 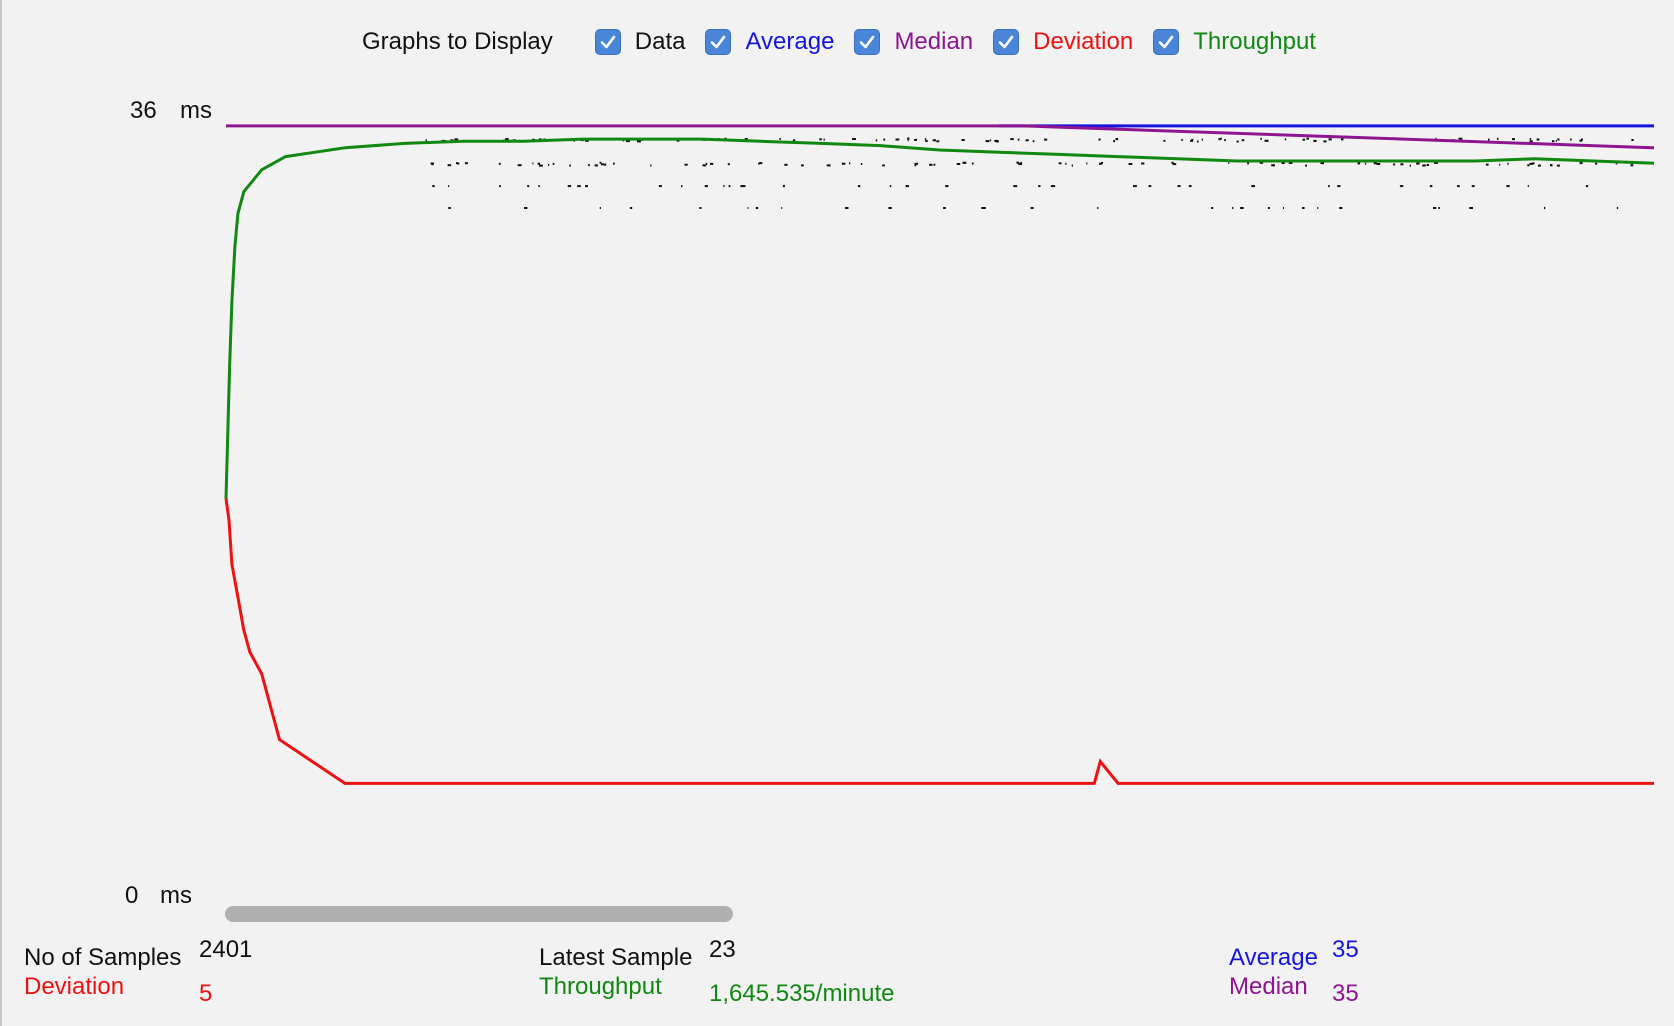 What do you see at coordinates (479, 914) in the screenshot?
I see `horizontal-scrollbar-thumb` at bounding box center [479, 914].